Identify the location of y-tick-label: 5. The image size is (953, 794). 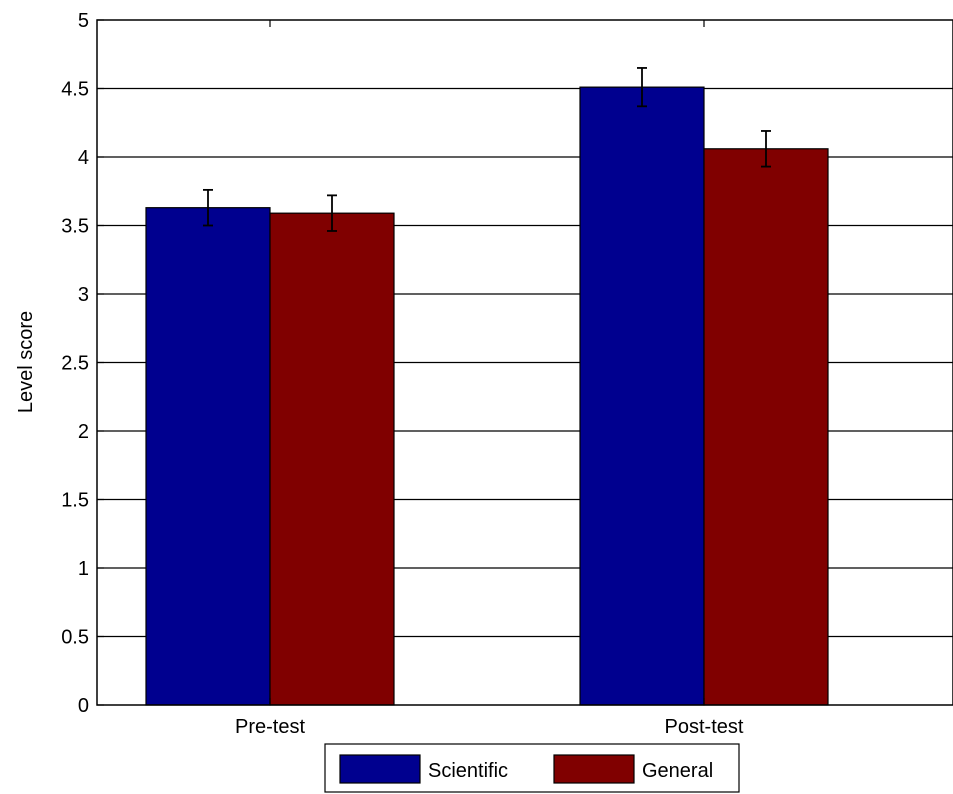
(83, 21).